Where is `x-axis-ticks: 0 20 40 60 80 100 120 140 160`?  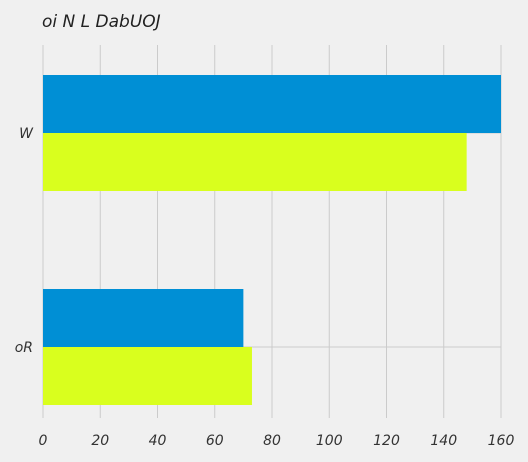
x-axis-ticks: 0 20 40 60 80 100 120 140 160 is located at coordinates (277, 441).